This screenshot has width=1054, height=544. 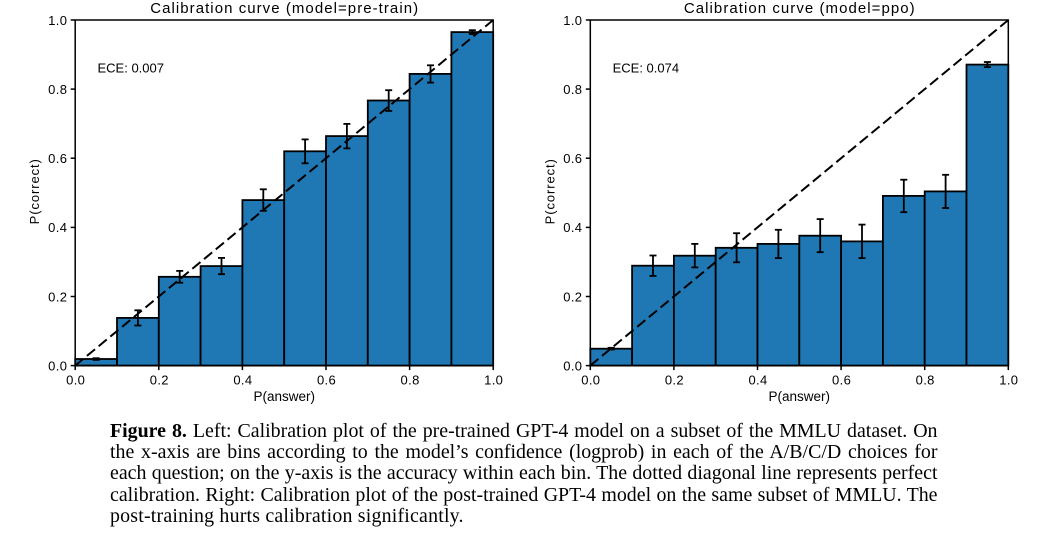 What do you see at coordinates (800, 8) in the screenshot?
I see `svg-text: Calibration curve (model=ppo)` at bounding box center [800, 8].